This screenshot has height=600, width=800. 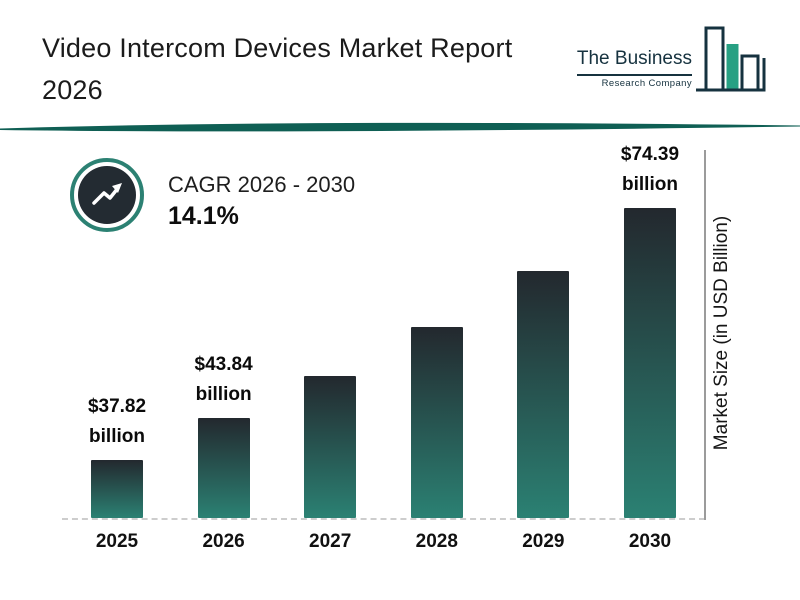 What do you see at coordinates (262, 184) in the screenshot?
I see `cagr-label: CAGR 2026 - 2030` at bounding box center [262, 184].